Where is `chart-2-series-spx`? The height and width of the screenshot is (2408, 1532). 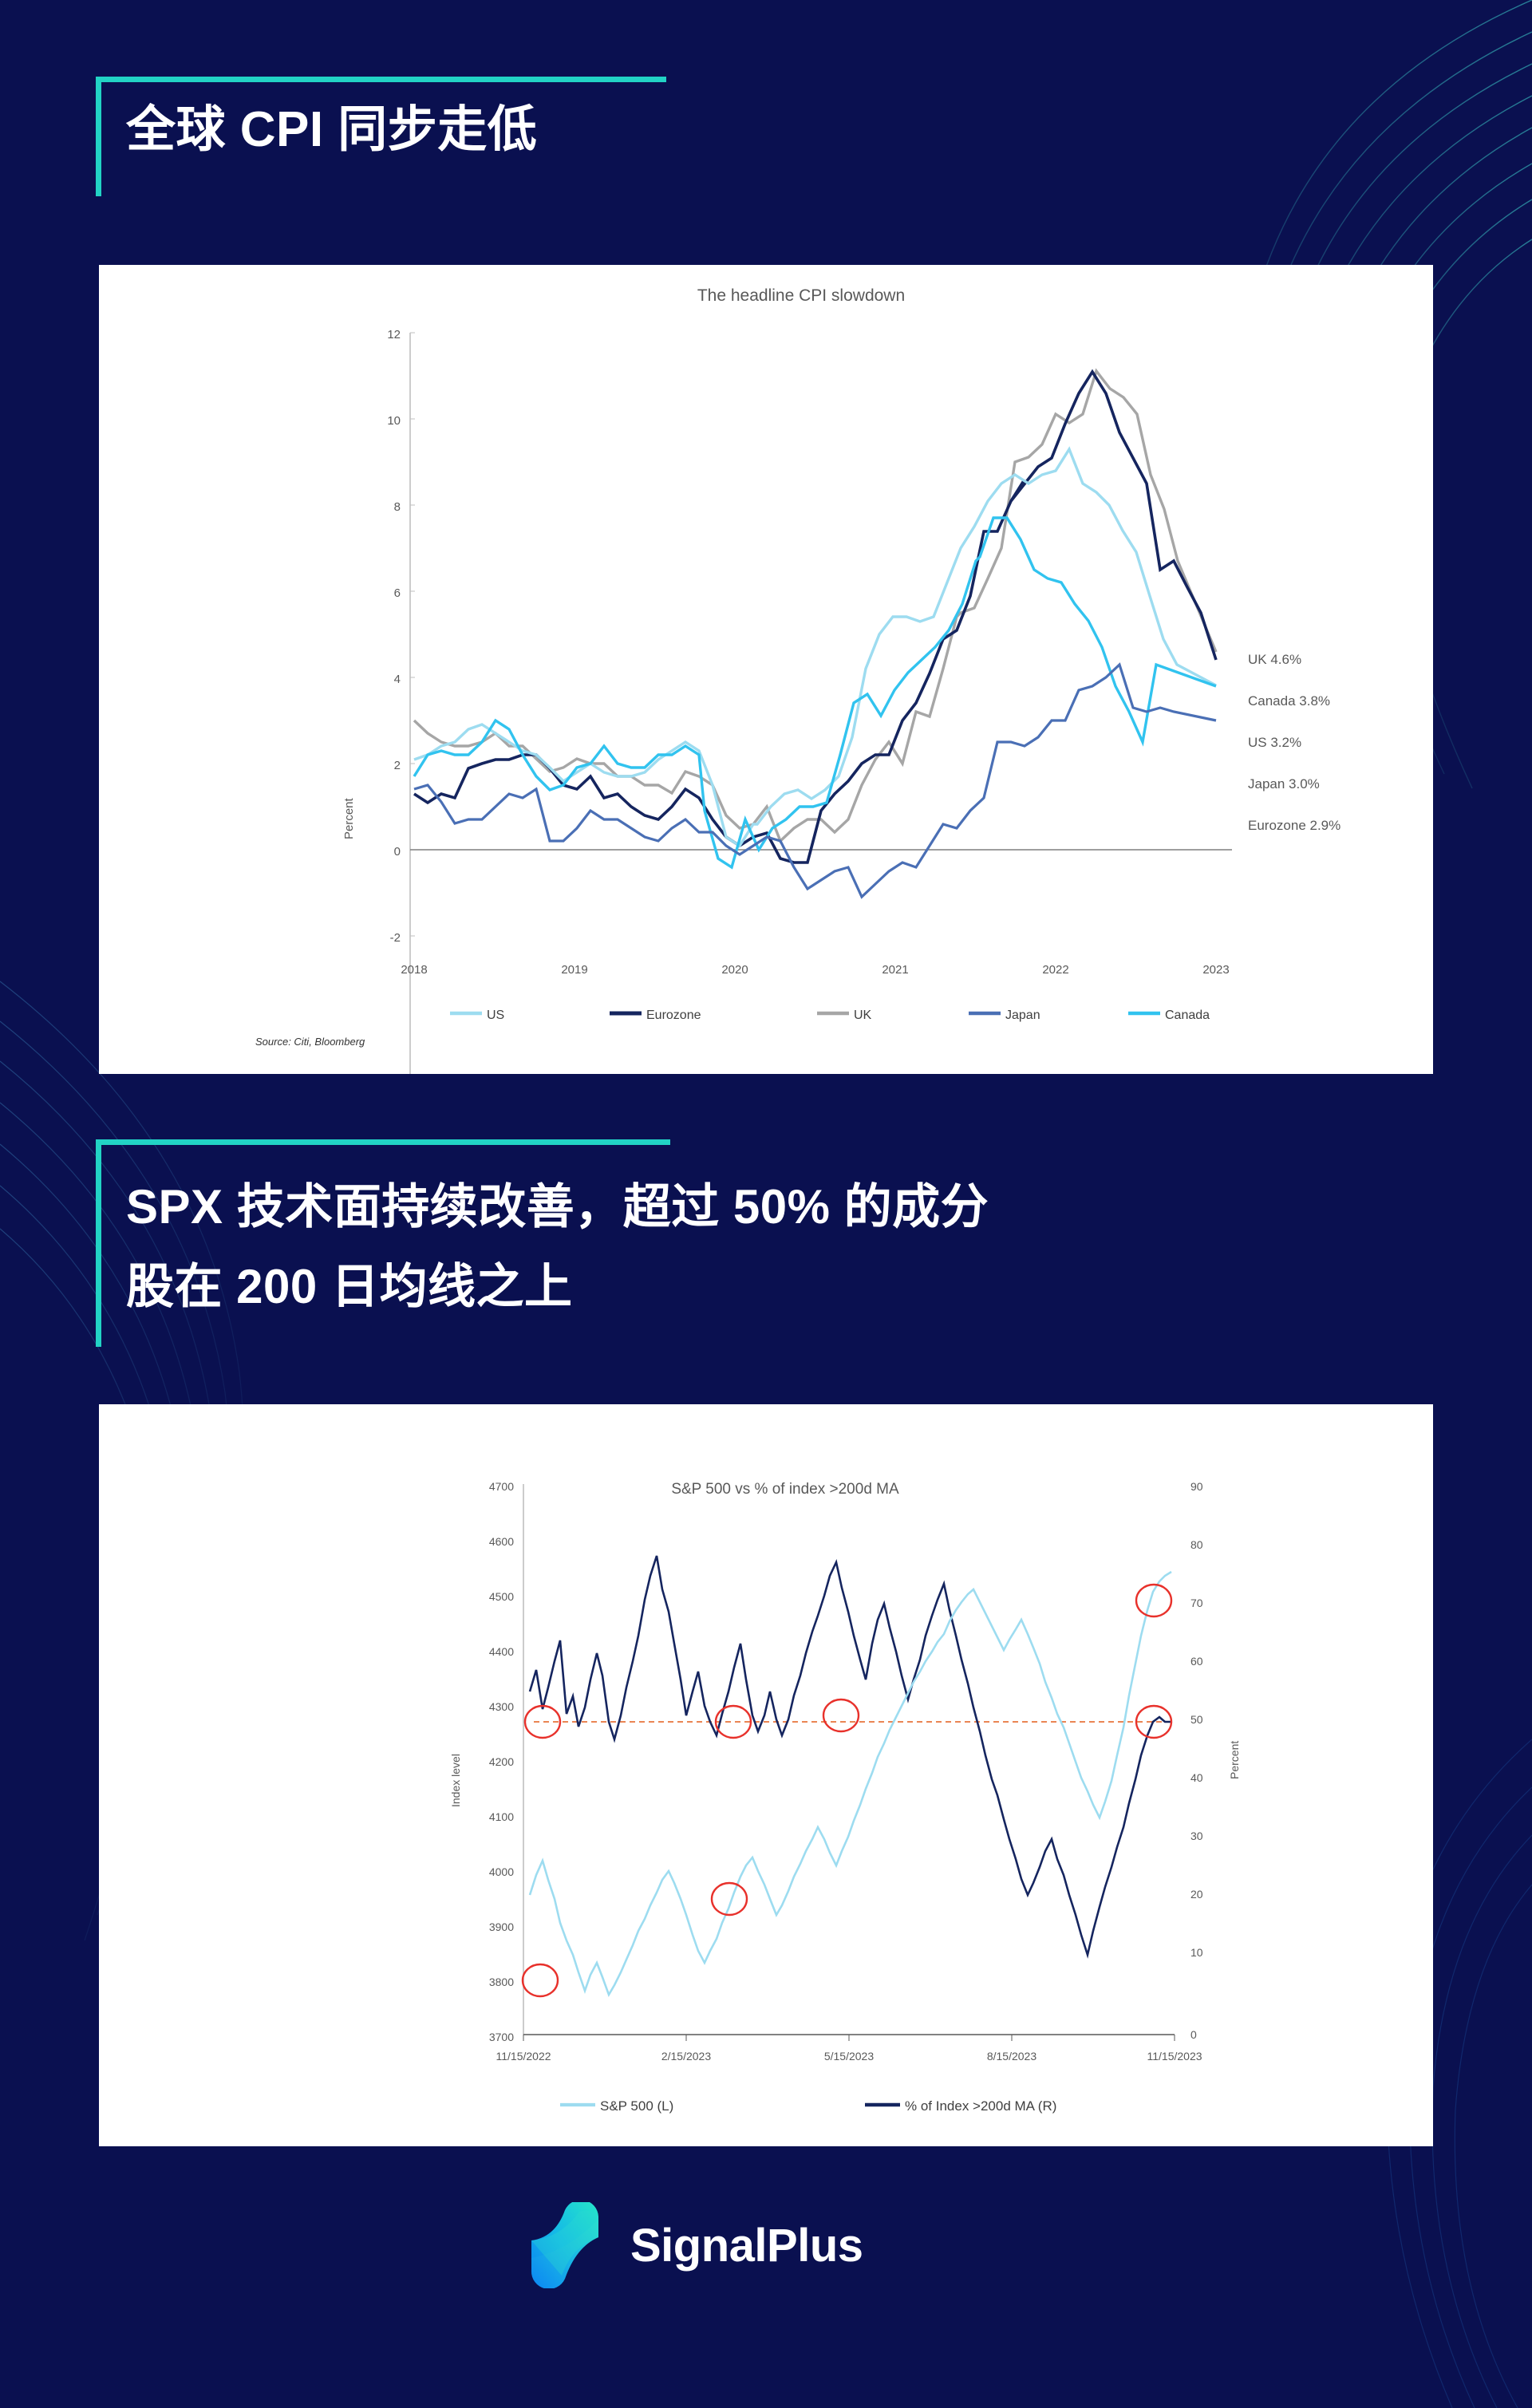
chart-2-series-spx is located at coordinates (850, 1784).